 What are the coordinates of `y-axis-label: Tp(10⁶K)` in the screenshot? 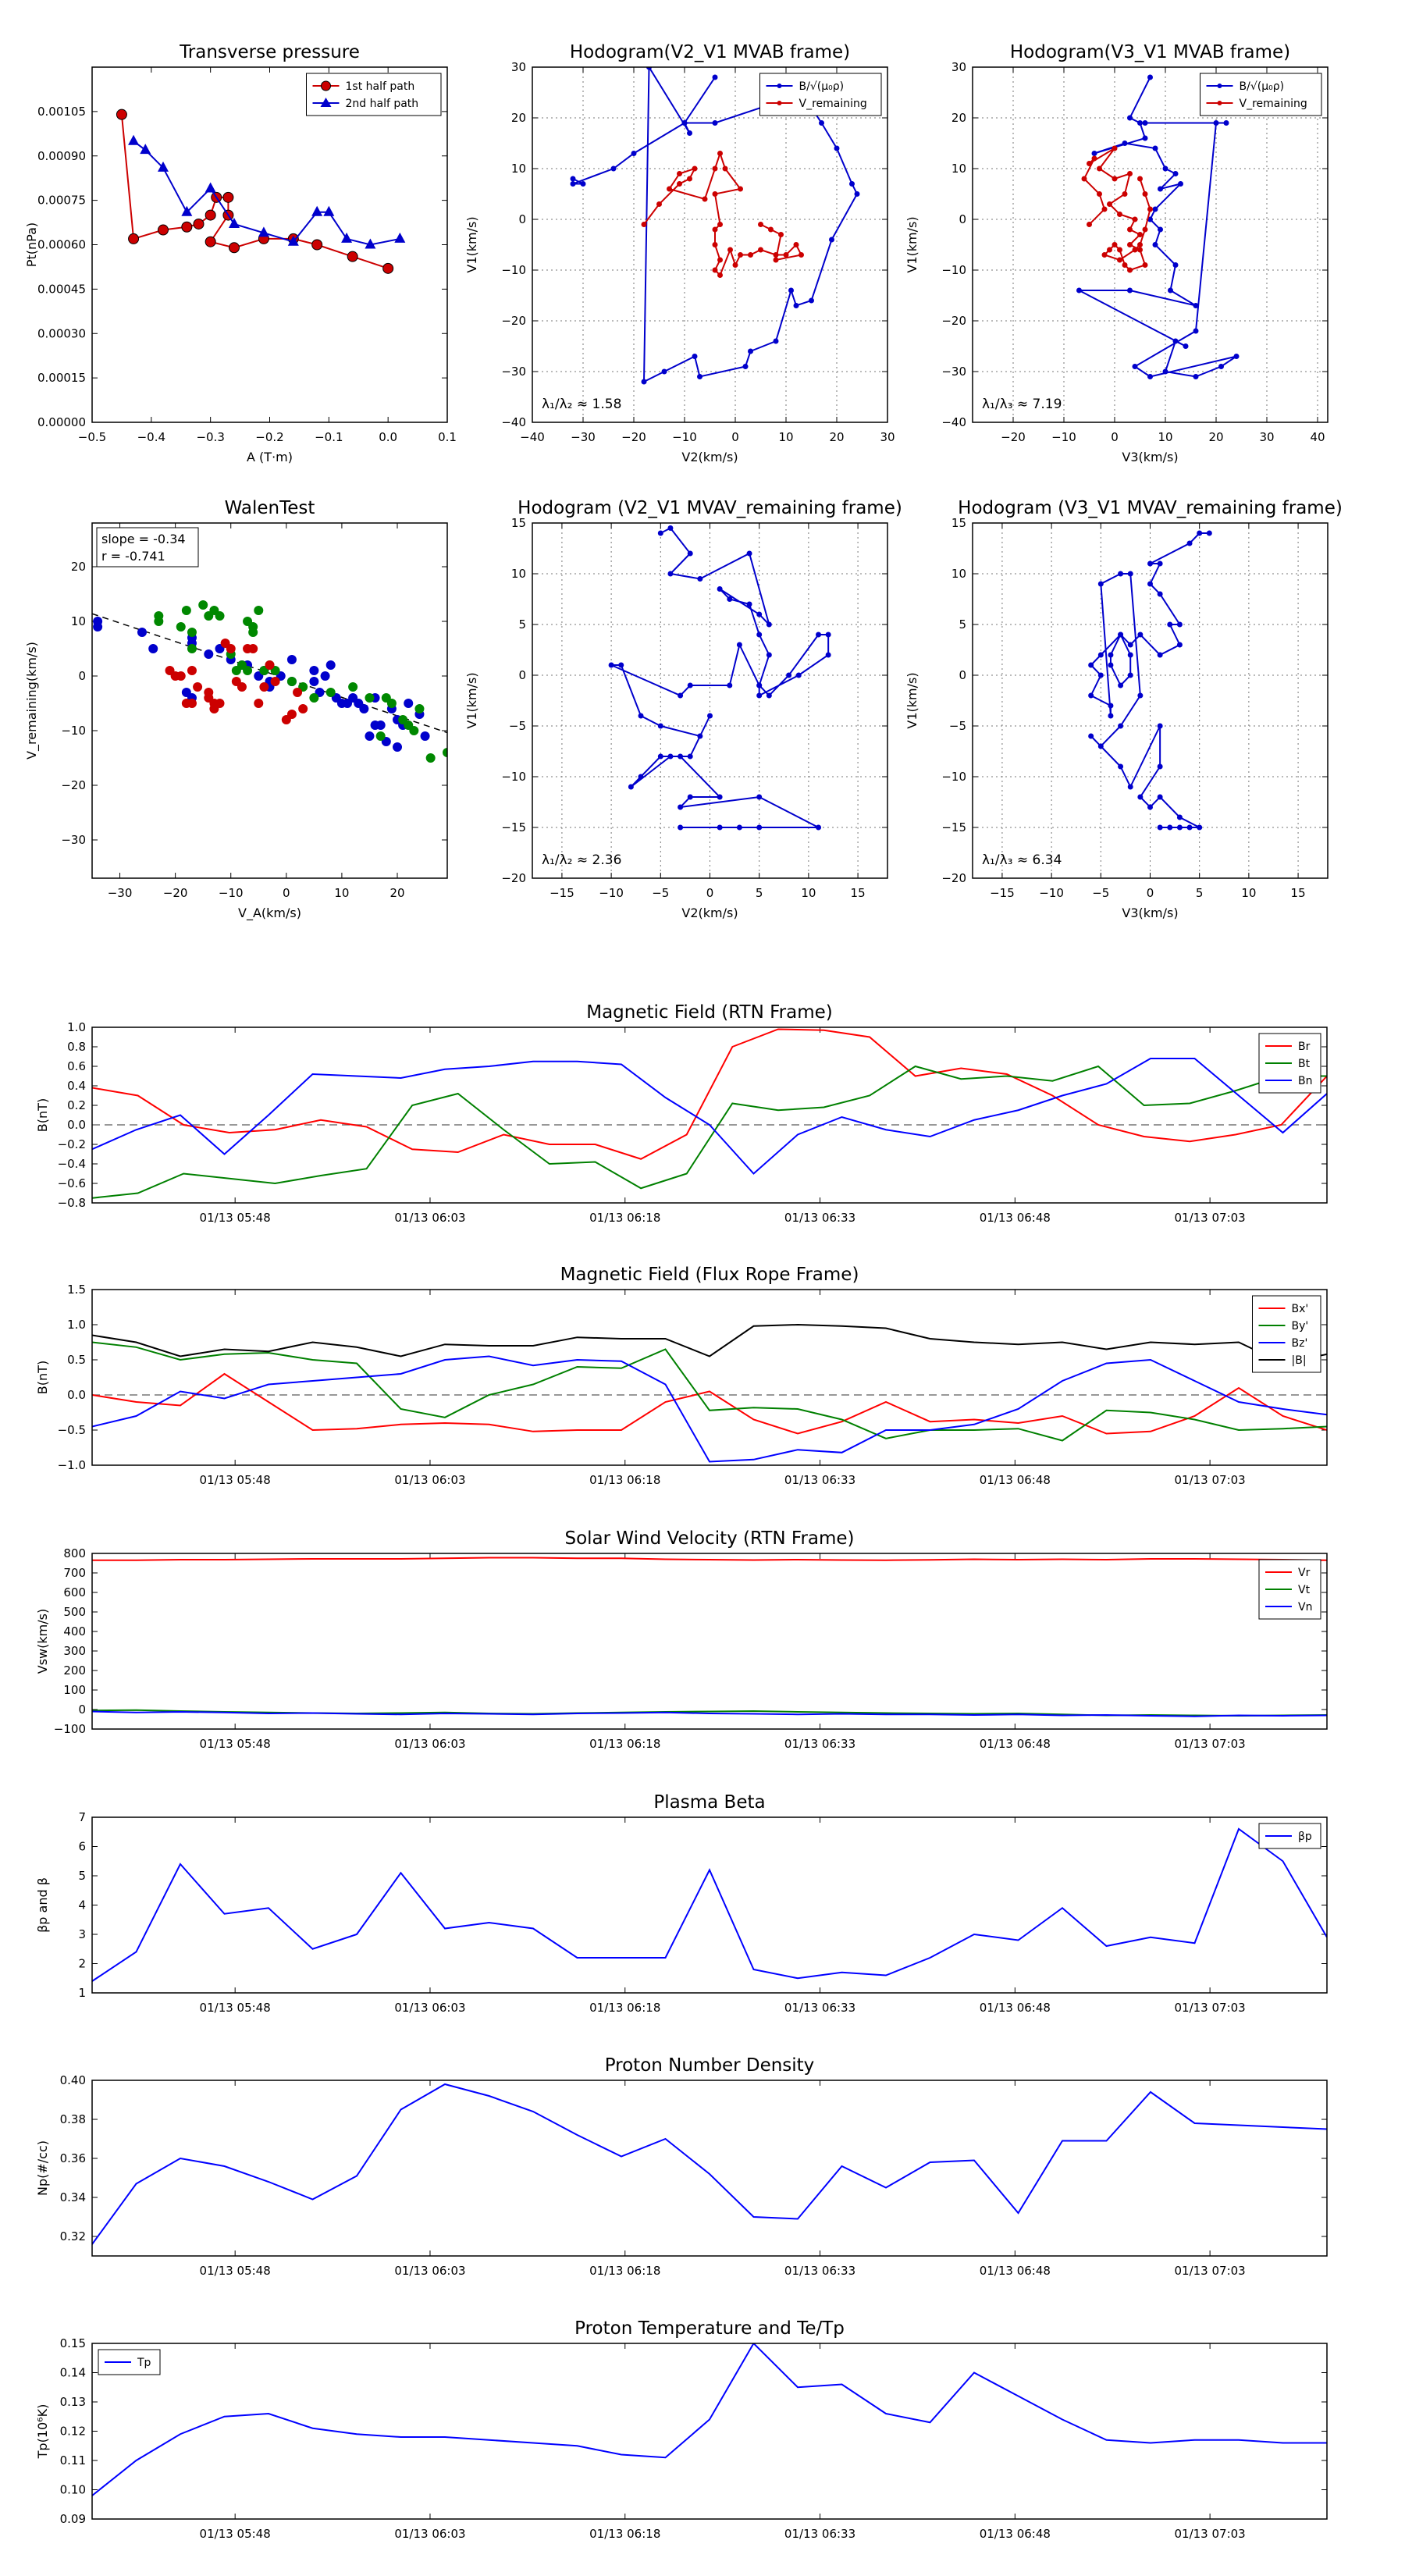 It's located at (43, 2432).